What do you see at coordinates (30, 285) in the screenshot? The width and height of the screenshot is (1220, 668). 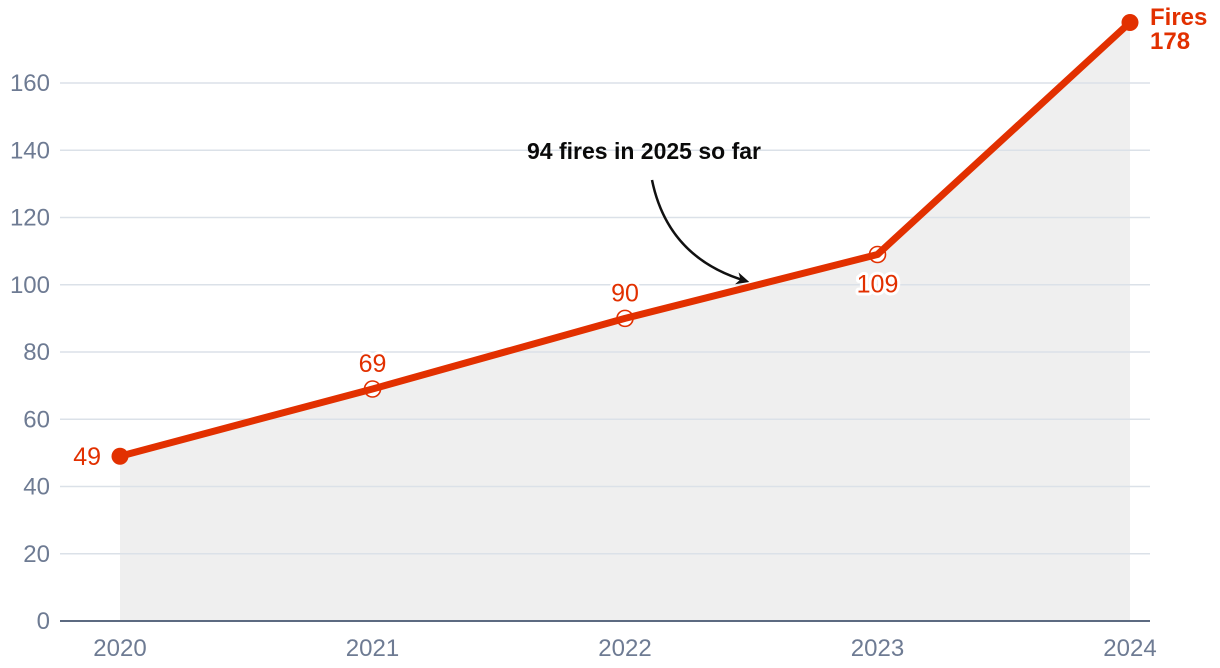 I see `y-tick-label: 100` at bounding box center [30, 285].